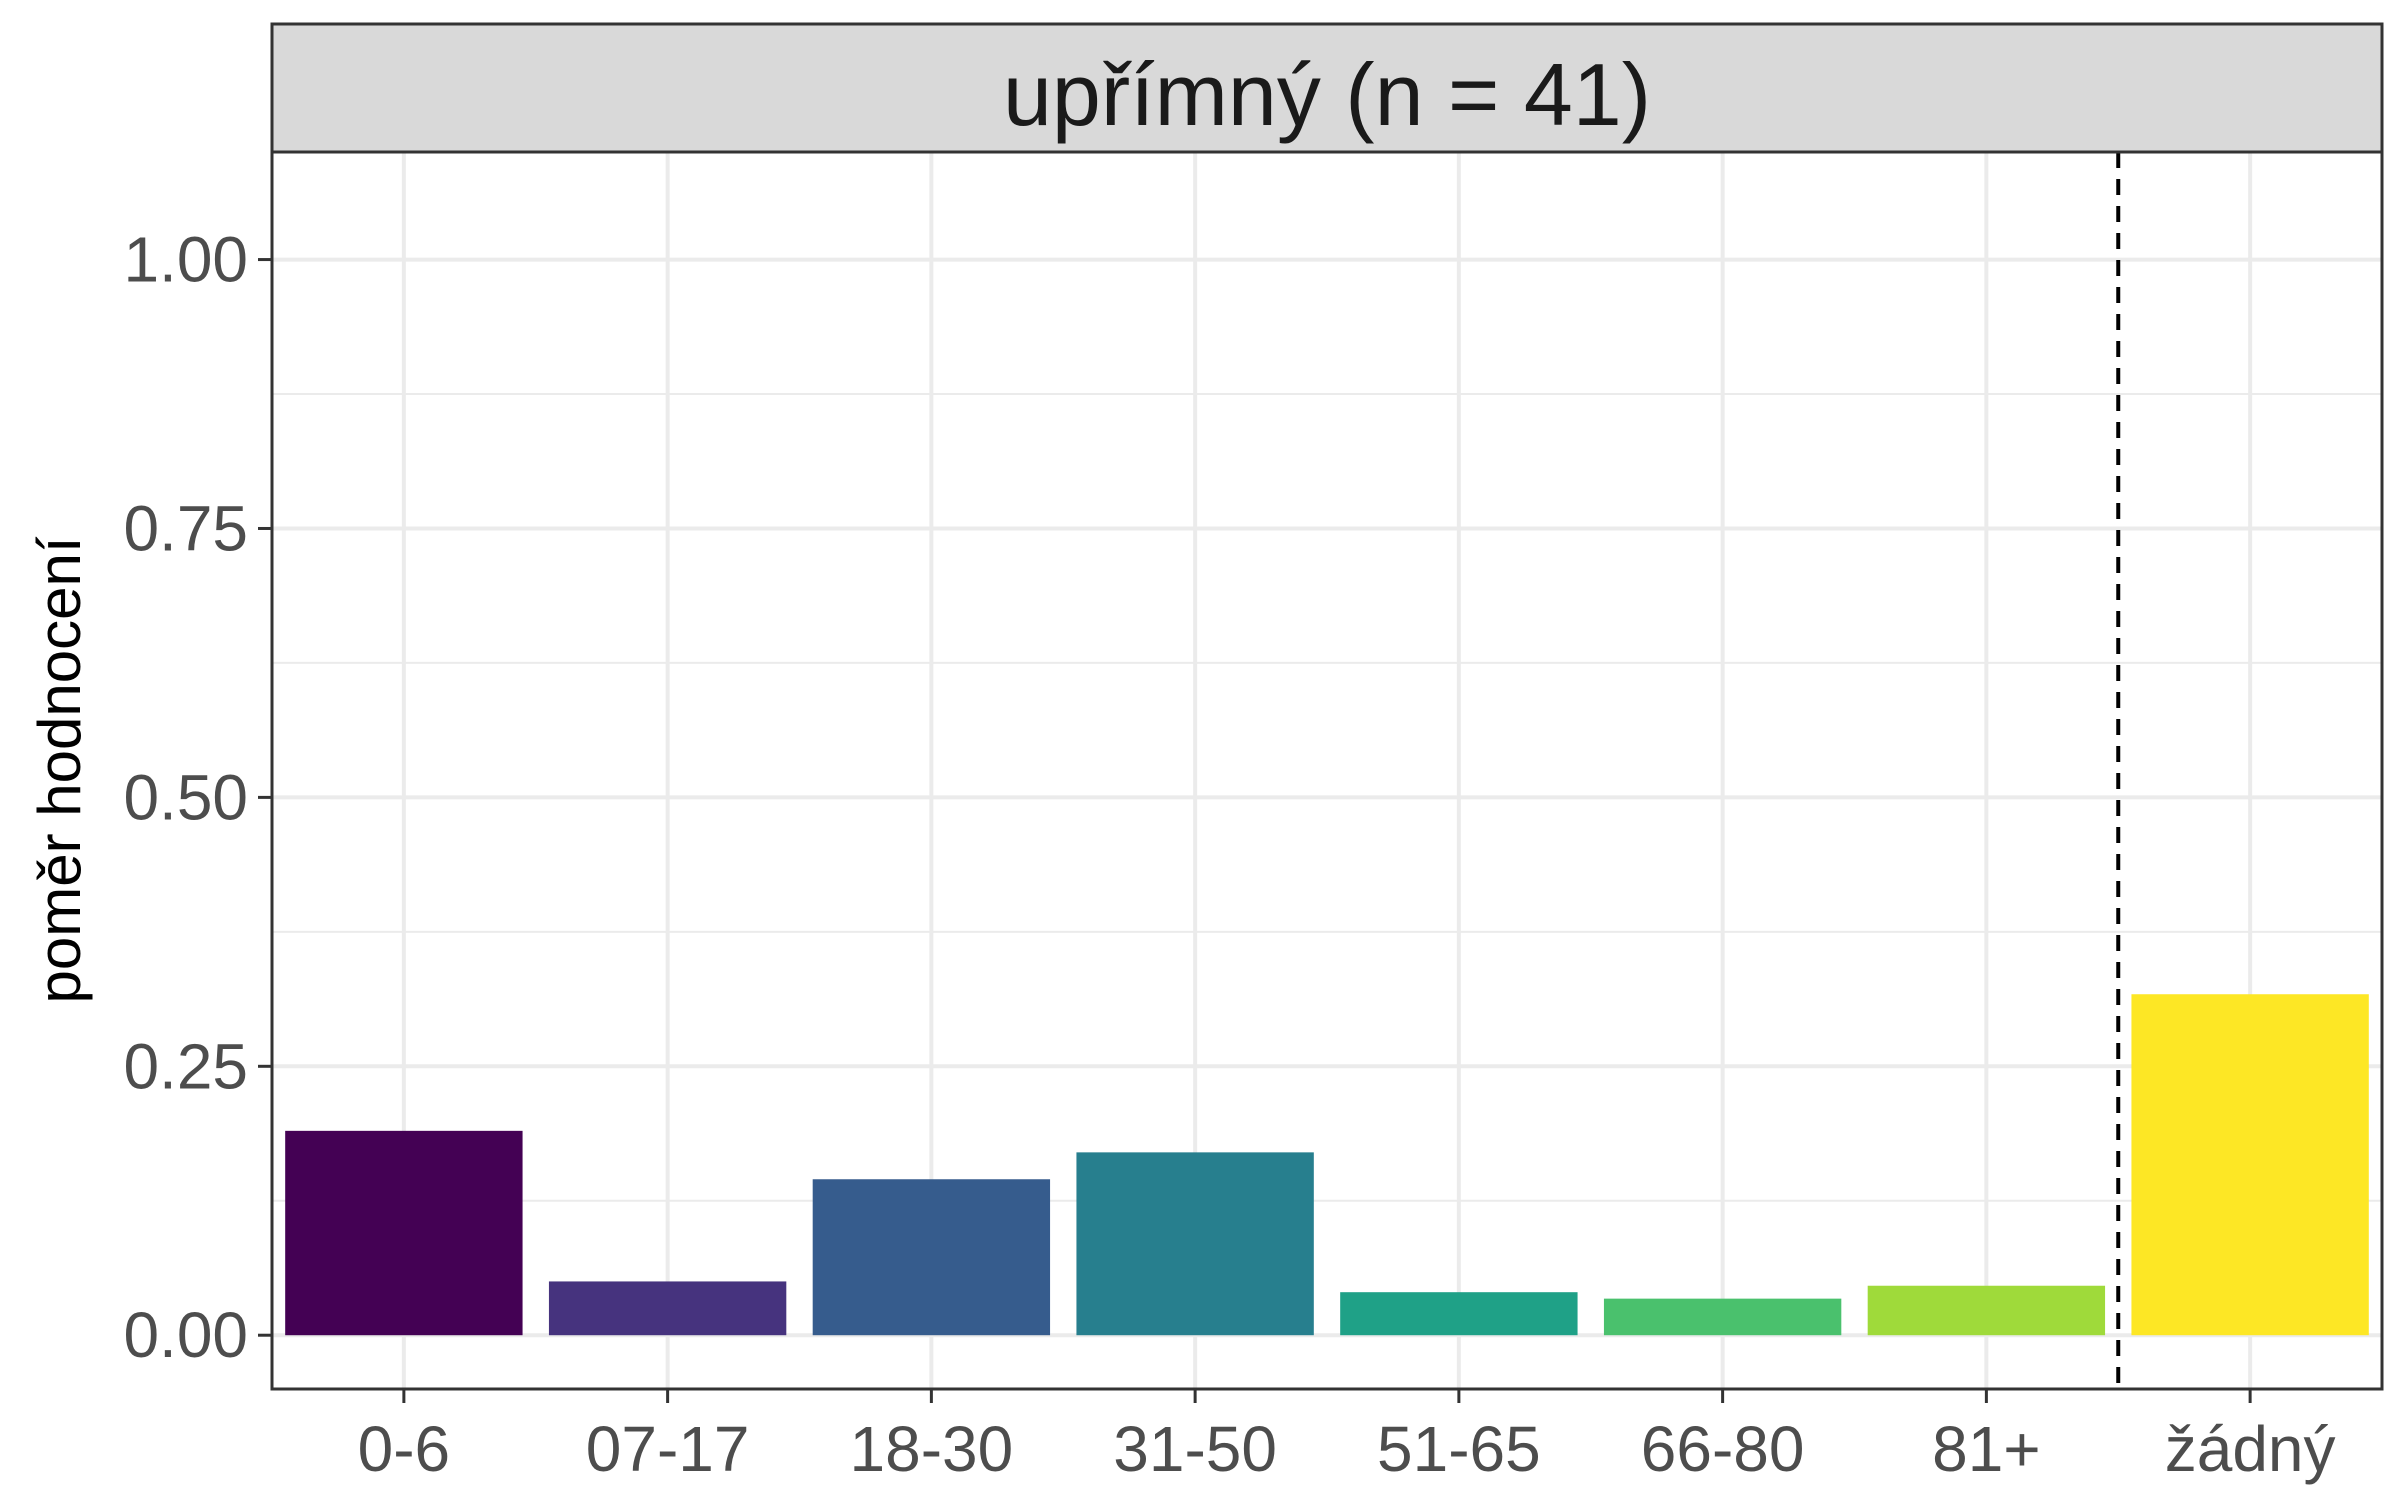  What do you see at coordinates (185, 260) in the screenshot?
I see `y-tick-label: 1.00` at bounding box center [185, 260].